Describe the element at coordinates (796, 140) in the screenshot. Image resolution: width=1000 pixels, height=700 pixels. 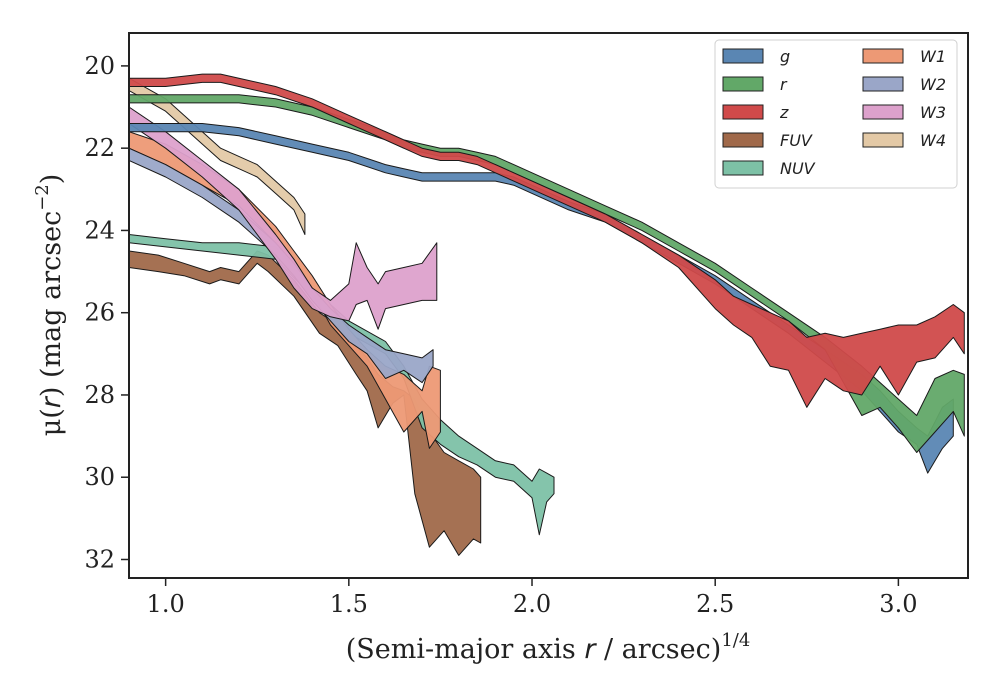
I see `legend-label: FUV` at that location.